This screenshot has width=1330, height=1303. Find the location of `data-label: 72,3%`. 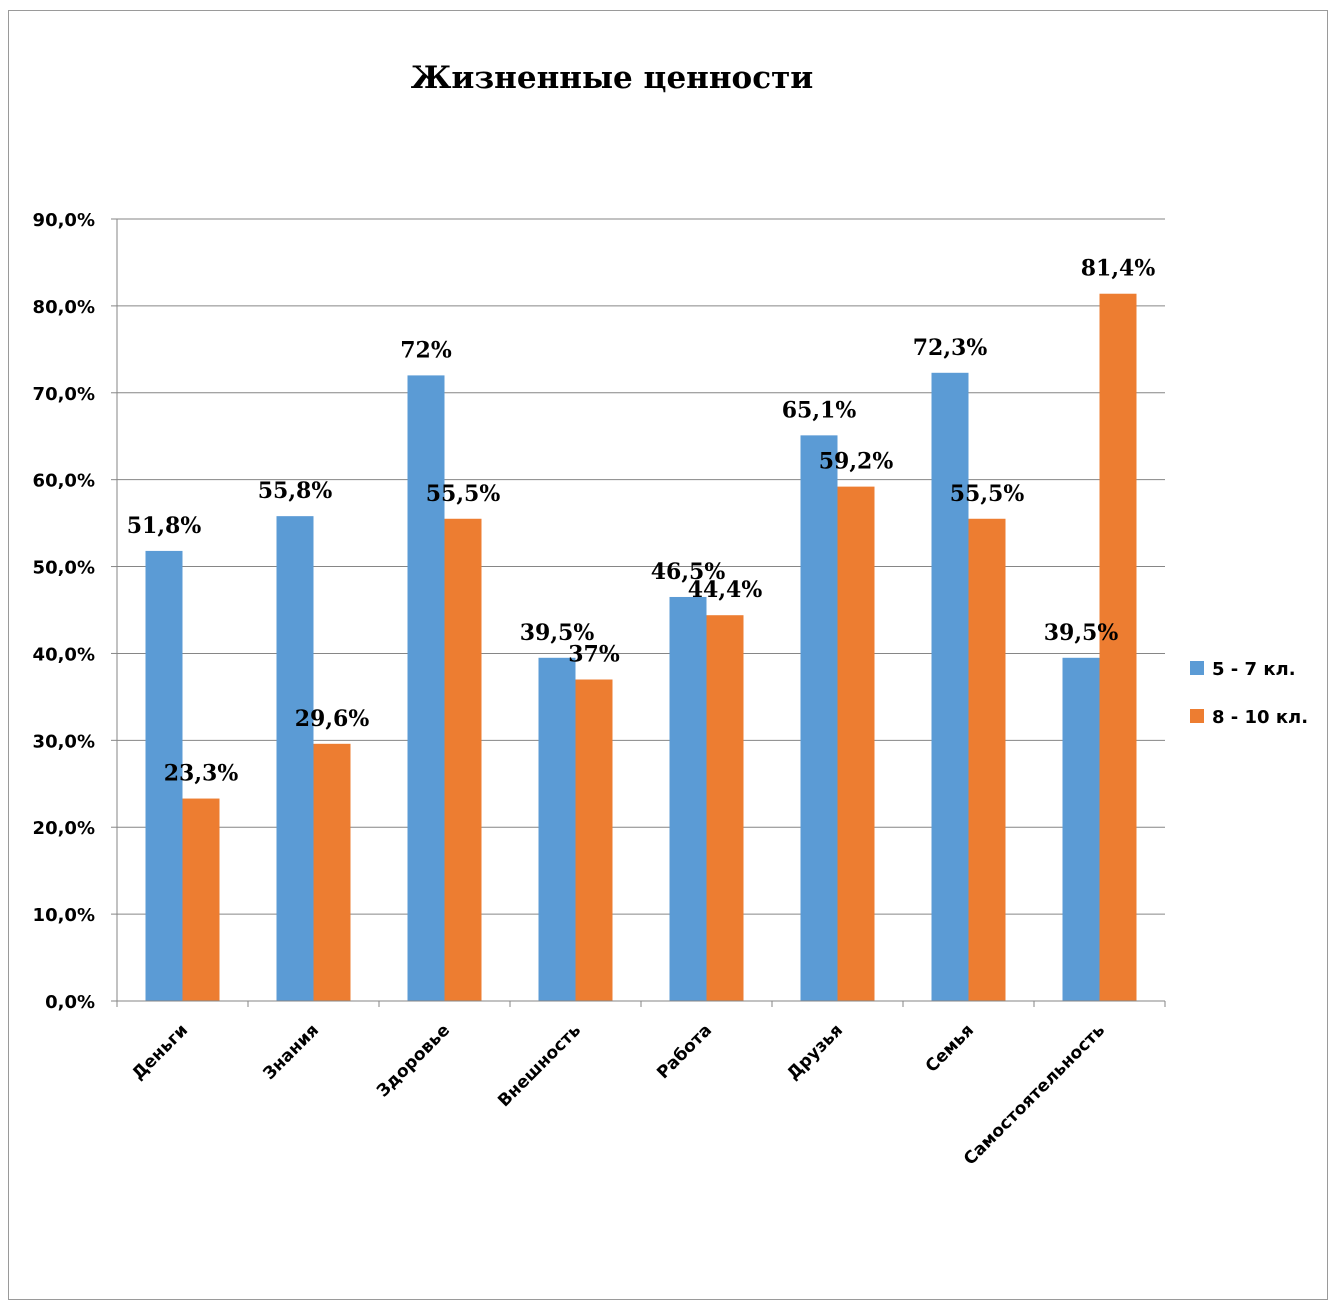

data-label: 72,3% is located at coordinates (950, 348).